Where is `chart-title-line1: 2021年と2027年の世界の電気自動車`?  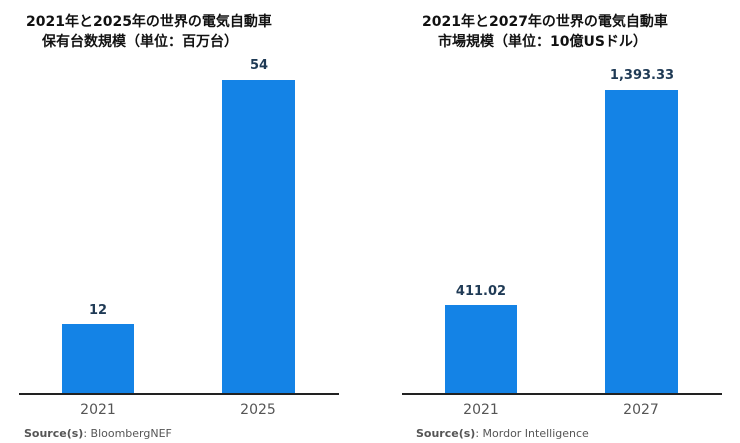
chart-title-line1: 2021年と2027年の世界の電気自動車 is located at coordinates (545, 22).